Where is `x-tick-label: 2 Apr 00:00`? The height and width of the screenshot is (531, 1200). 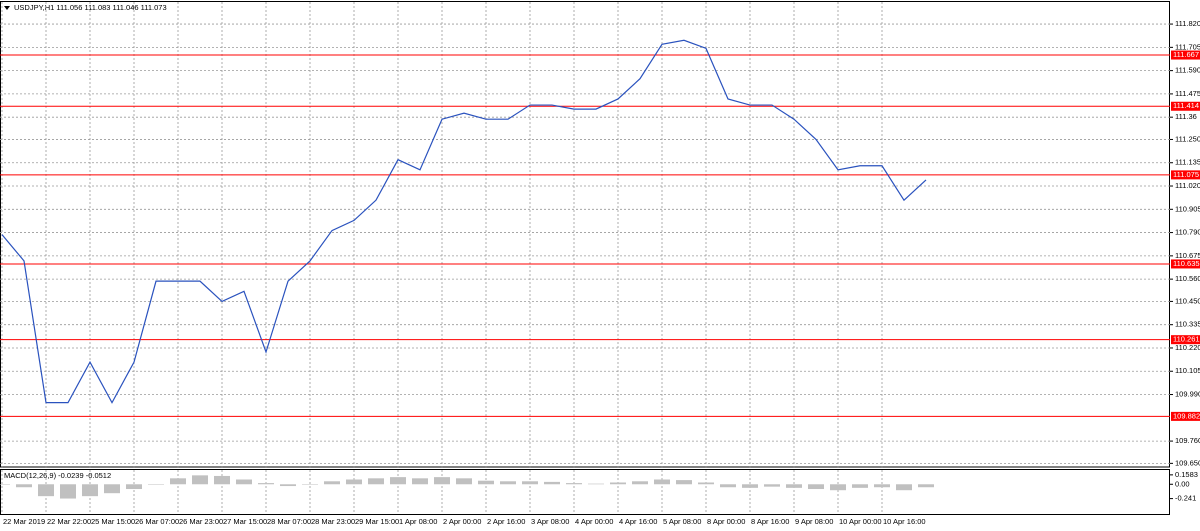
x-tick-label: 2 Apr 00:00 is located at coordinates (462, 521).